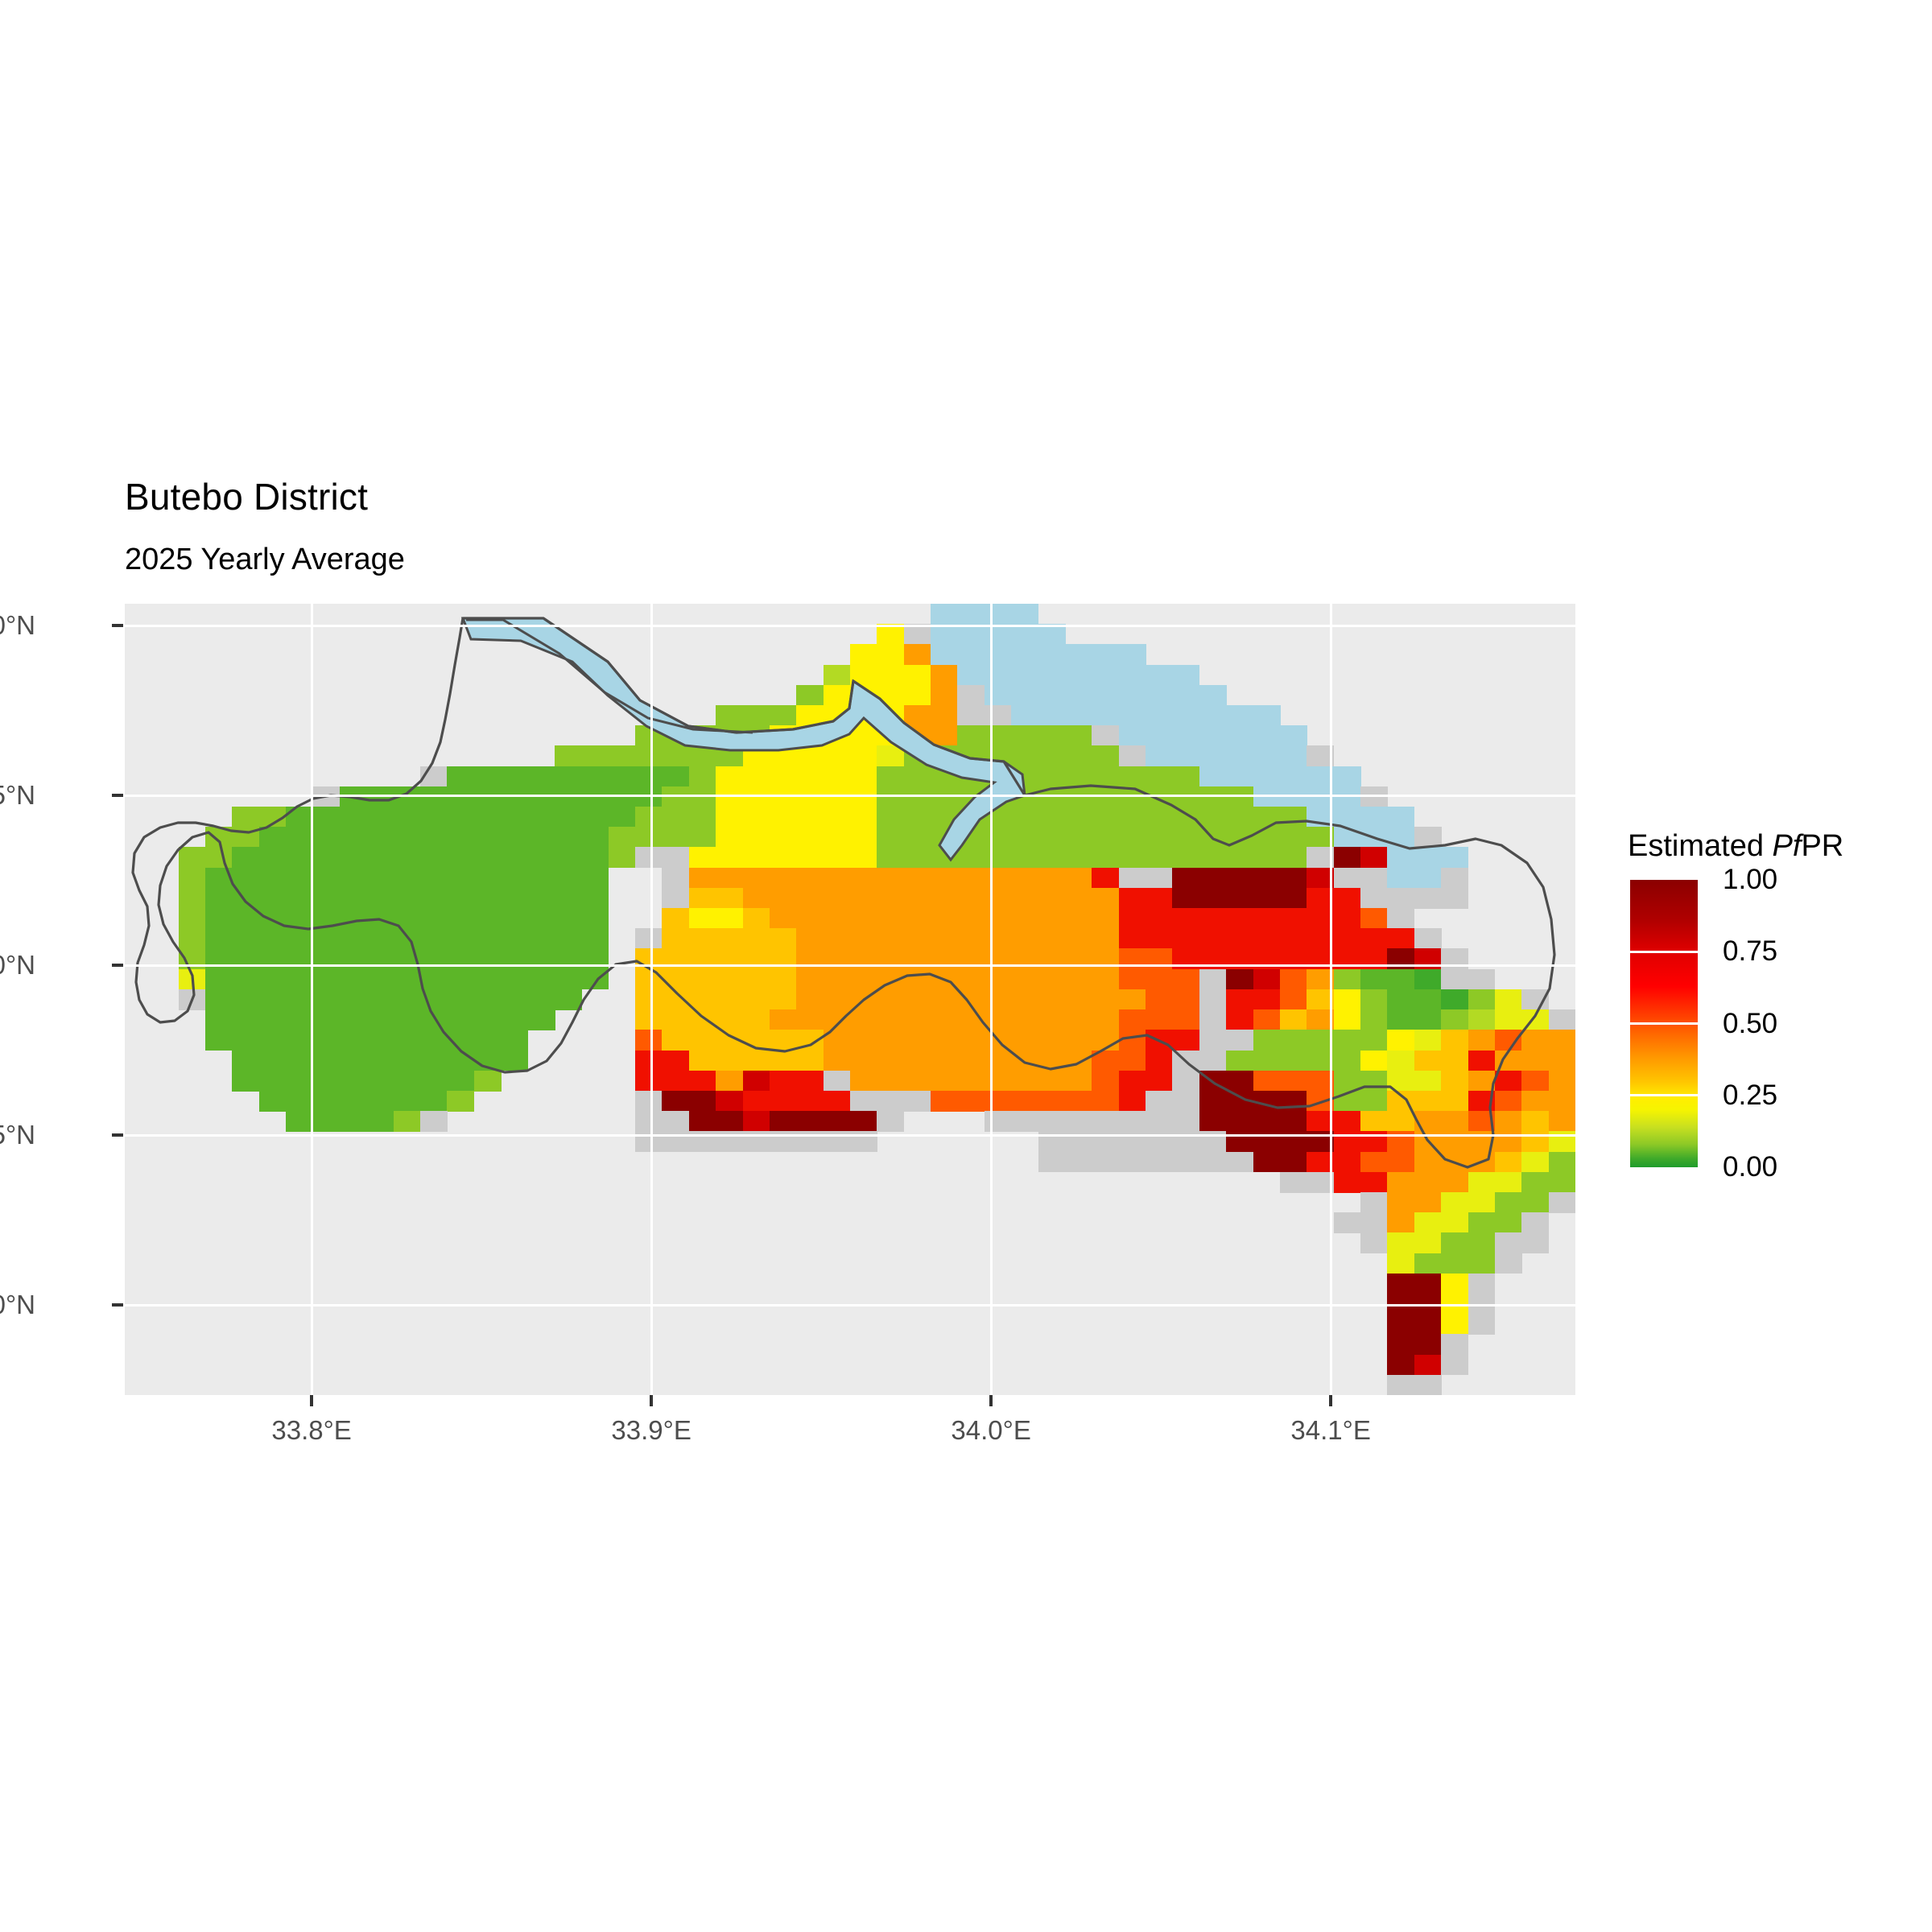  I want to click on legend-title: Estimated PfPR, so click(1735, 846).